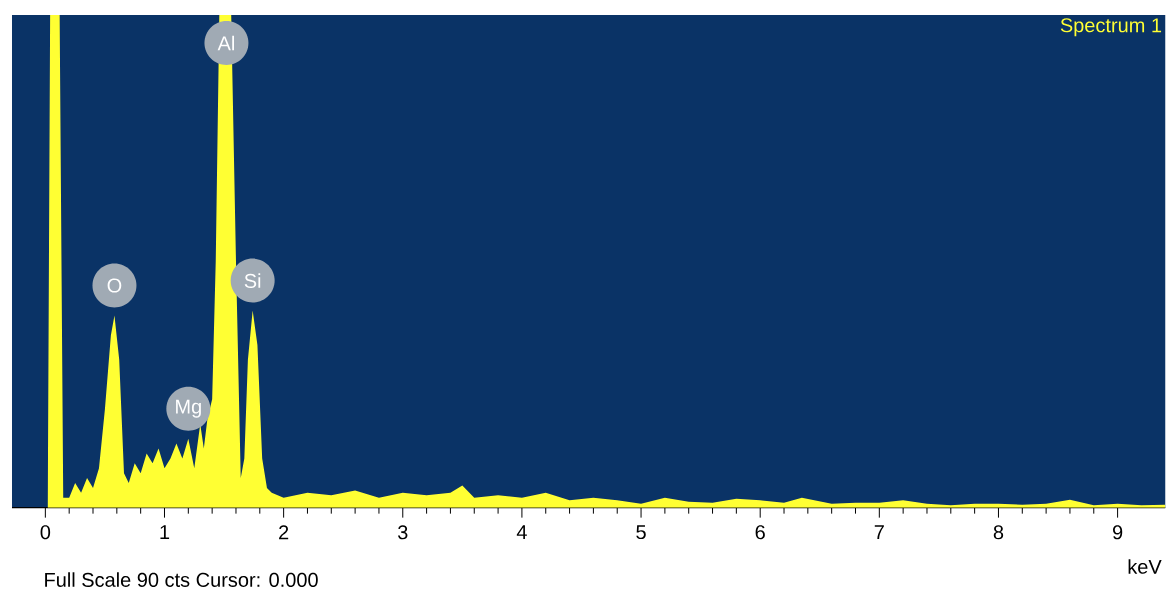  Describe the element at coordinates (521, 532) in the screenshot. I see `x-tick-label: 4` at that location.